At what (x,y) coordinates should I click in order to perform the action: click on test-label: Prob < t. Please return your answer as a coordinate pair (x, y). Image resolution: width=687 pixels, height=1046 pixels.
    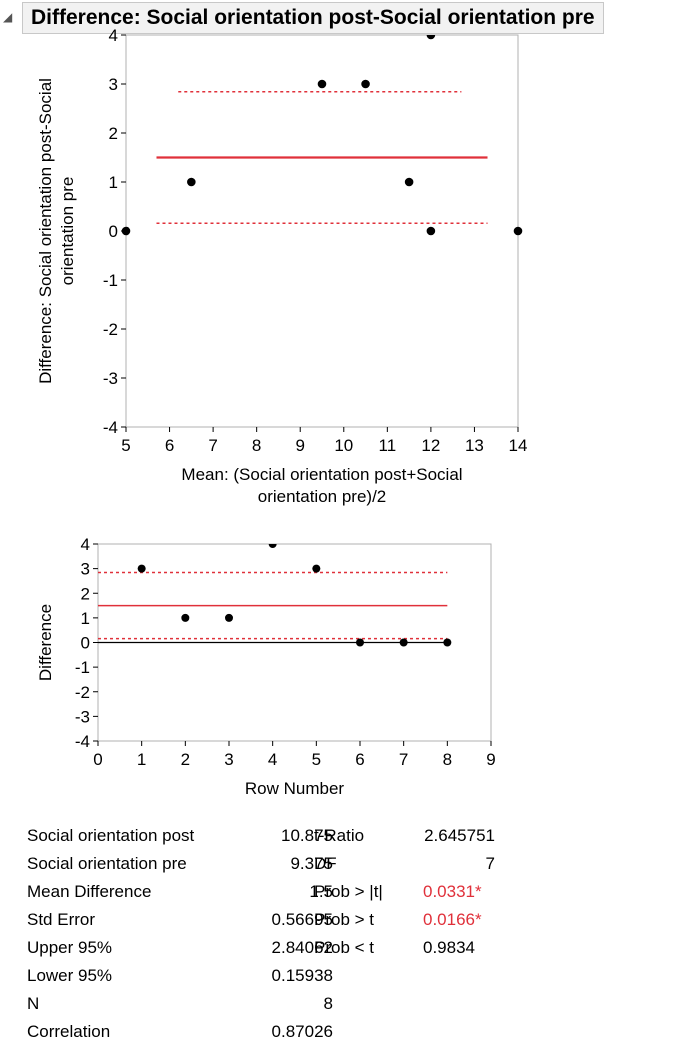
    Looking at the image, I should click on (344, 947).